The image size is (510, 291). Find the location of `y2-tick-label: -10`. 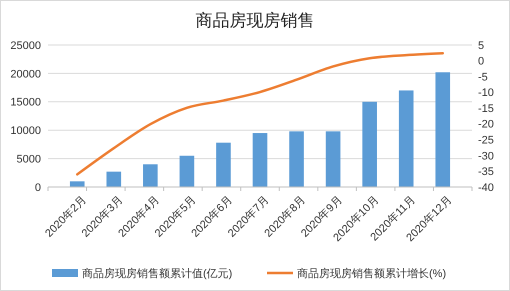

y2-tick-label: -10 is located at coordinates (486, 93).